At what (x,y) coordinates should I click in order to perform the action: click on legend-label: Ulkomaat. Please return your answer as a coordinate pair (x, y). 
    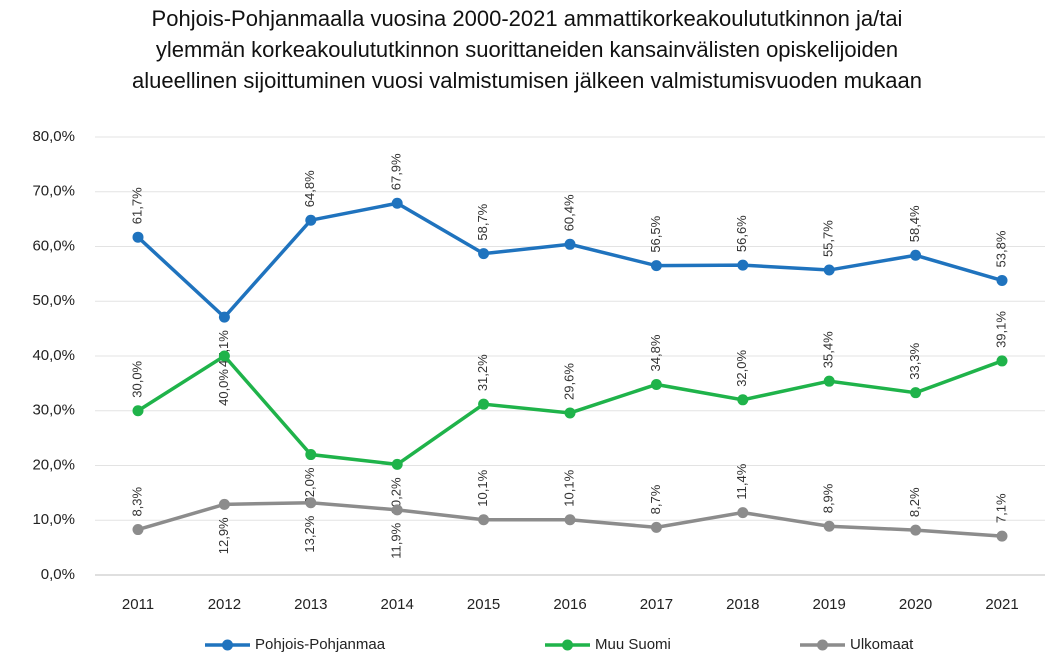
    Looking at the image, I should click on (882, 644).